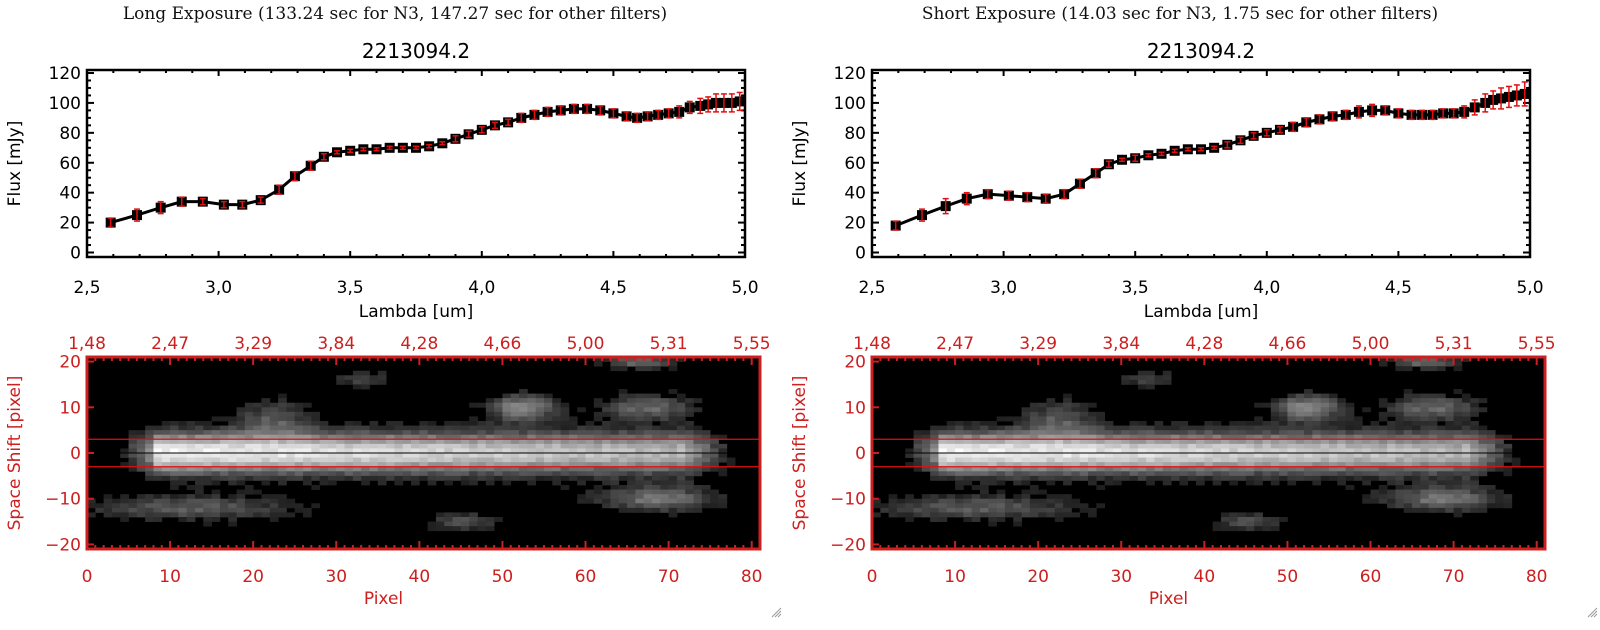 This screenshot has height=630, width=1600. I want to click on y-tick-label: 120, so click(65, 74).